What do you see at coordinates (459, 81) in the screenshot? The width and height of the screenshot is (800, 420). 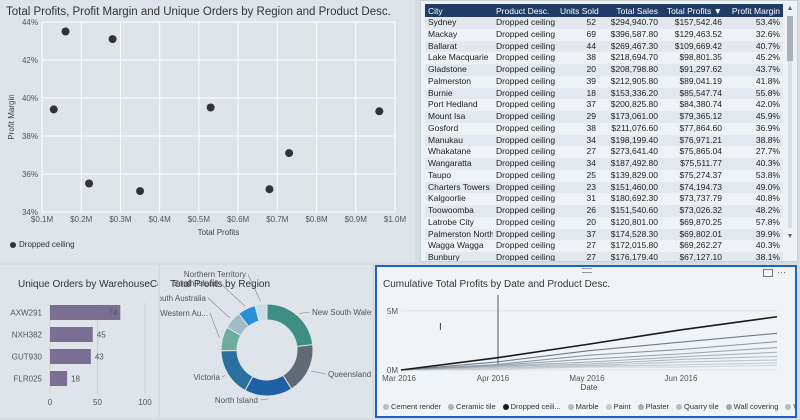 I see `table-cell: Palmerston` at bounding box center [459, 81].